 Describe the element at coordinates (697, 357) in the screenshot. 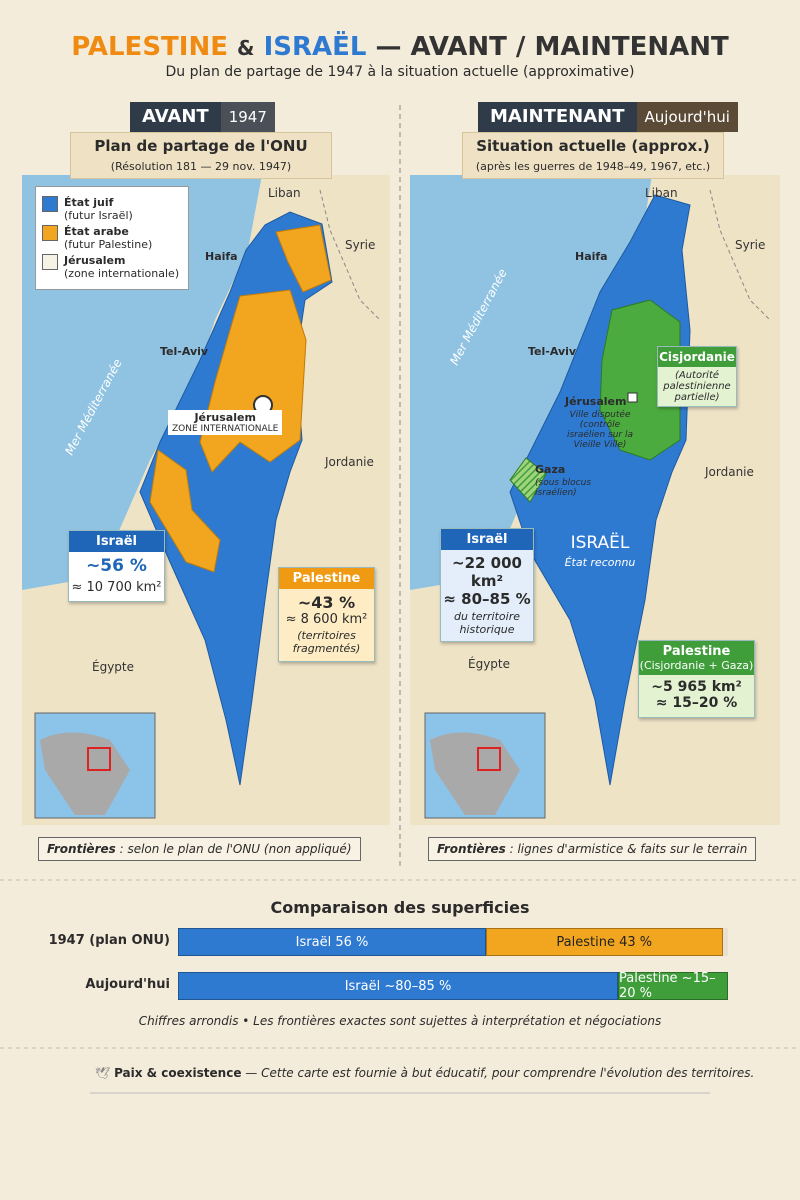

I see `box-title: Cisjordanie` at that location.